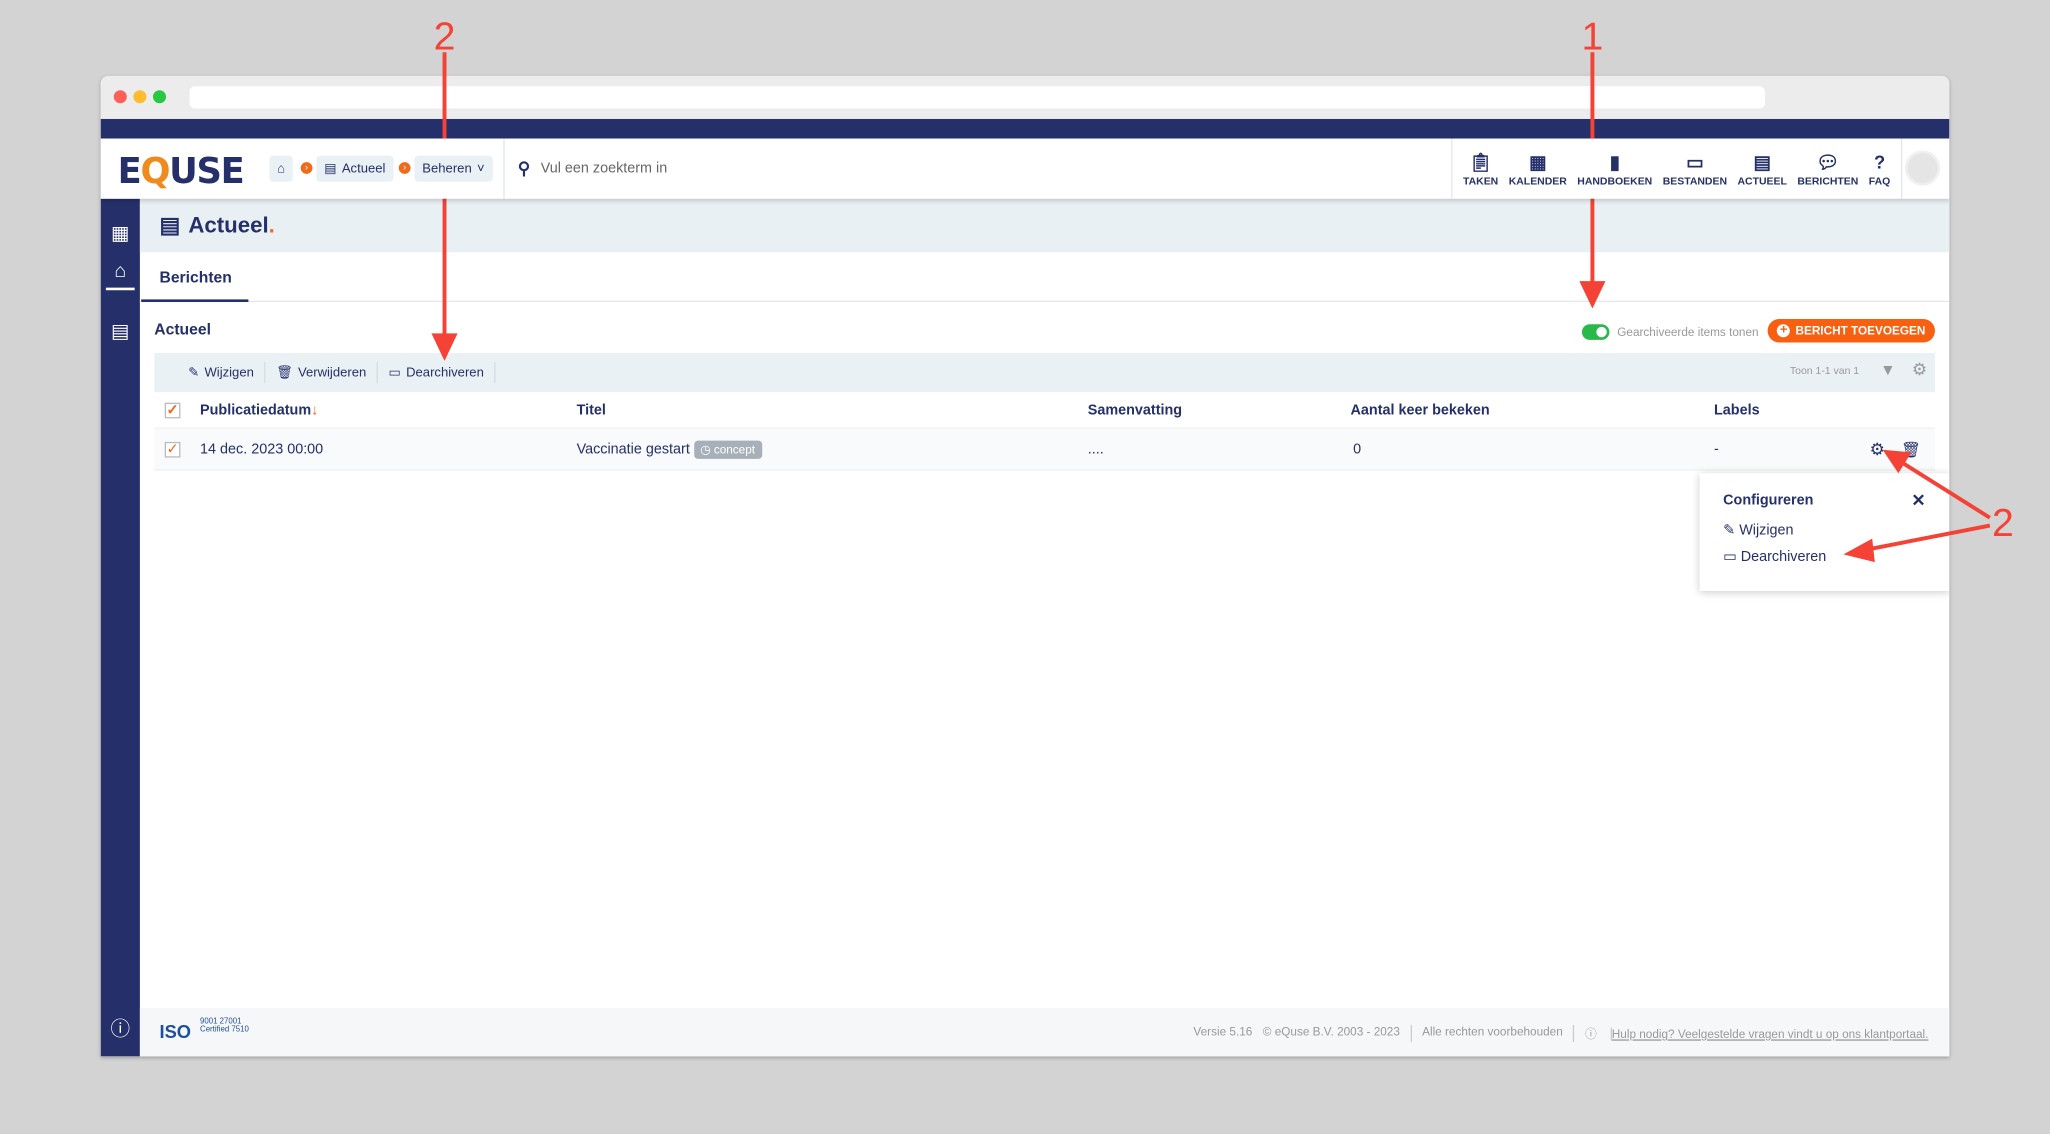  Describe the element at coordinates (1784, 331) in the screenshot. I see `plus-circle-icon: +` at that location.